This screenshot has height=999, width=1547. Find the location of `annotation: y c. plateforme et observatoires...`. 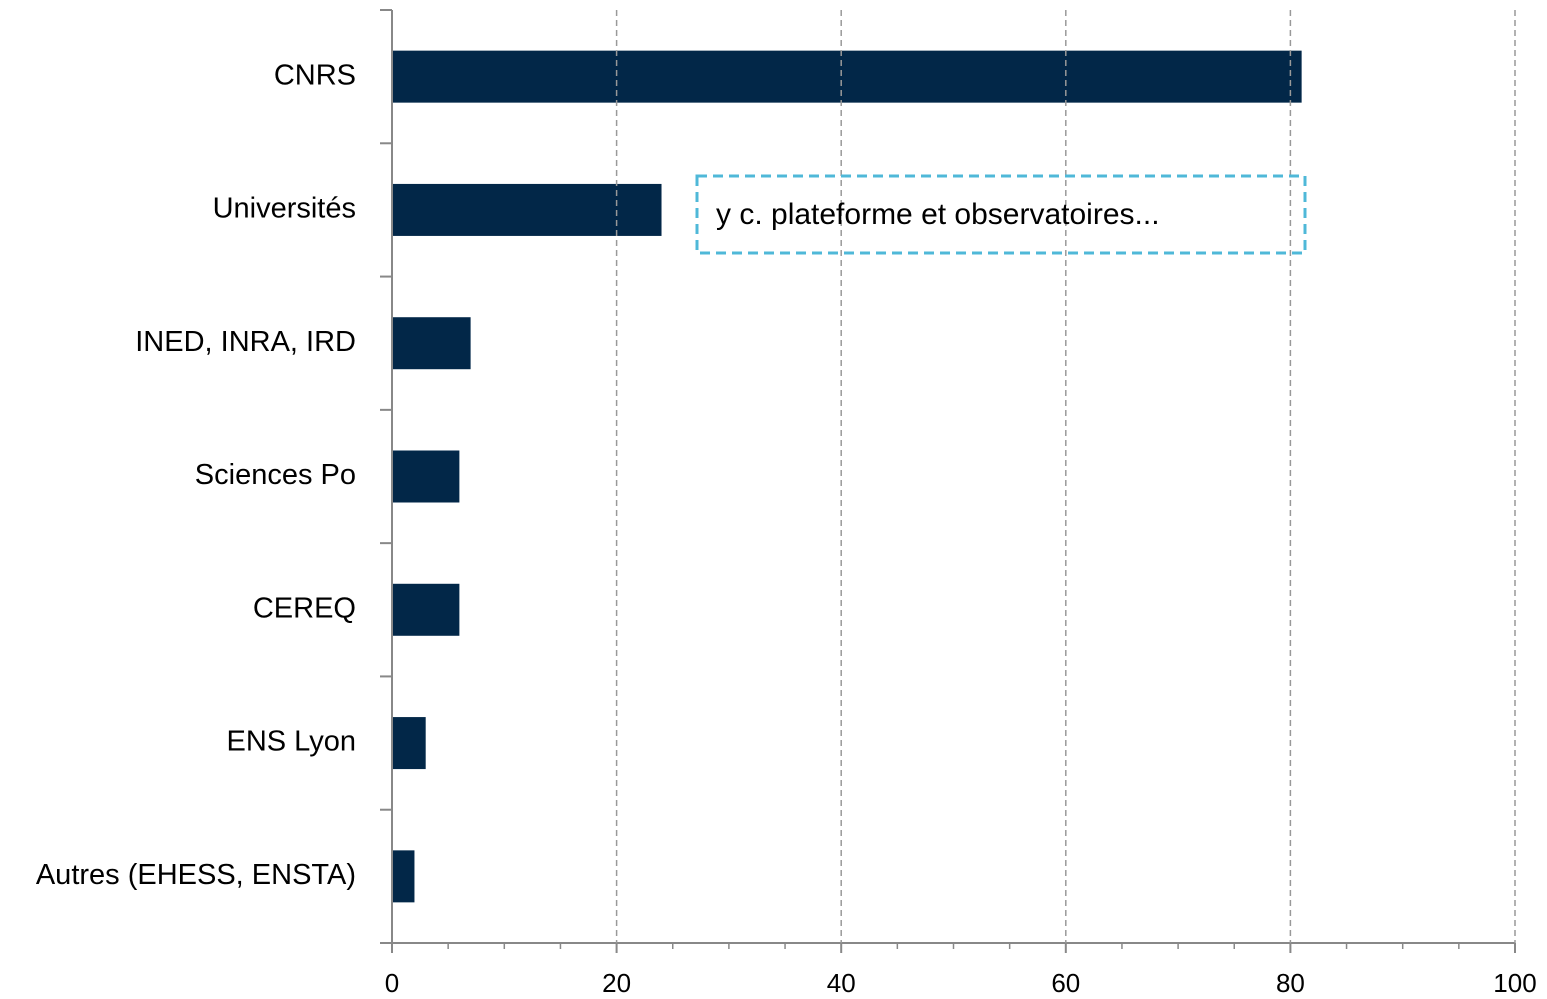

annotation: y c. plateforme et observatoires... is located at coordinates (938, 214).